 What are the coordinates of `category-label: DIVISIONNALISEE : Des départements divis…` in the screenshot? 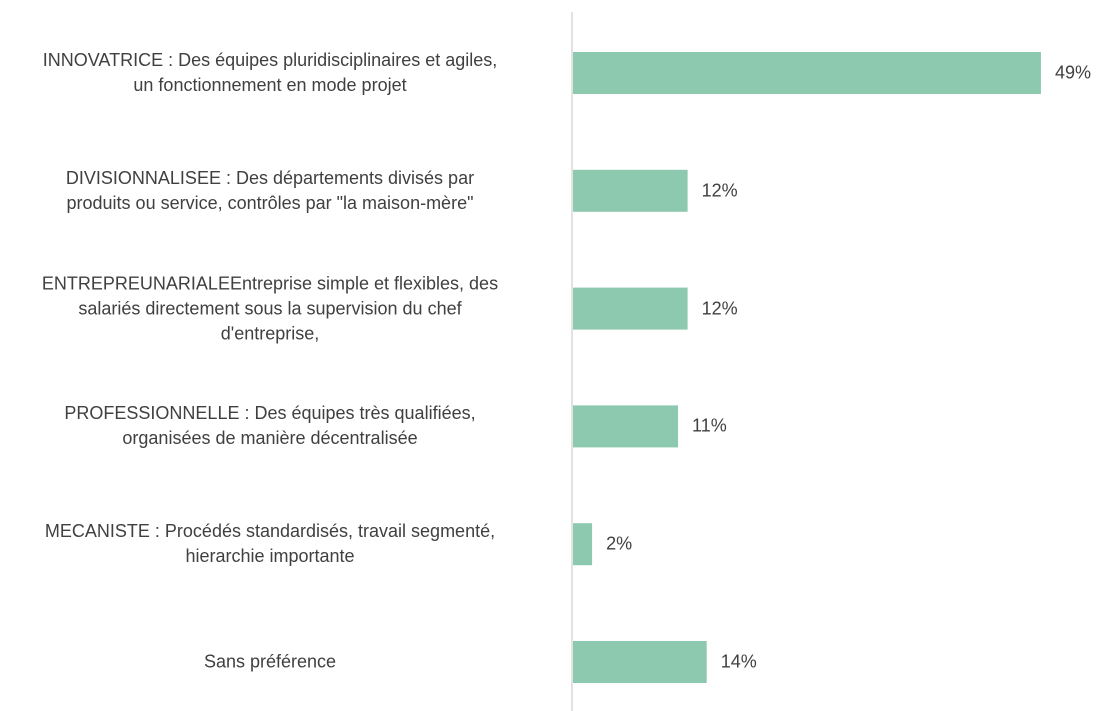 It's located at (270, 190).